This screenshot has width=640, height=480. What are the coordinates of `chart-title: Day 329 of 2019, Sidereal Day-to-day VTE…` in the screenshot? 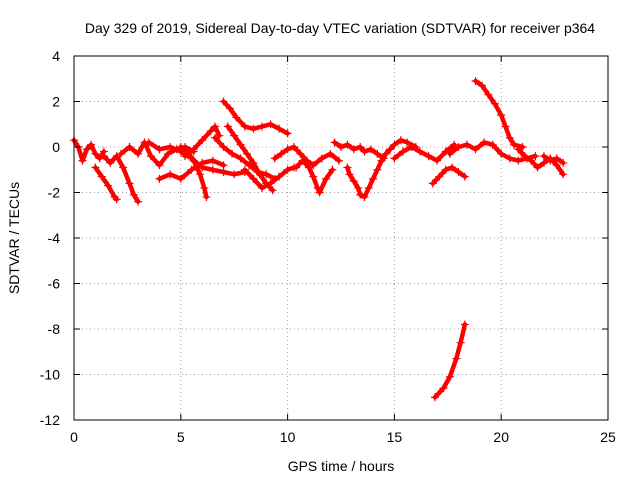 It's located at (340, 28).